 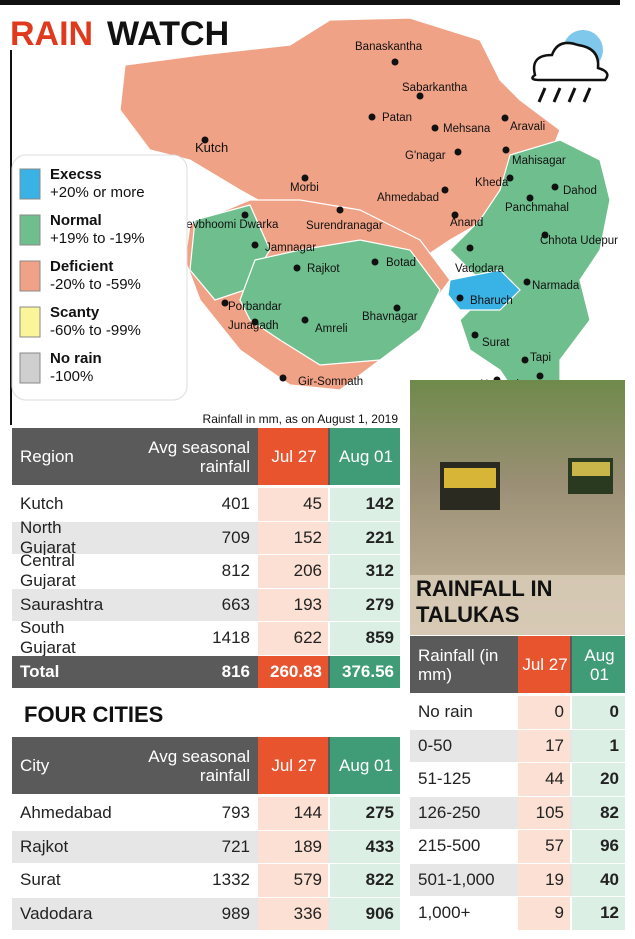 What do you see at coordinates (235, 537) in the screenshot?
I see `cell-value: 709` at bounding box center [235, 537].